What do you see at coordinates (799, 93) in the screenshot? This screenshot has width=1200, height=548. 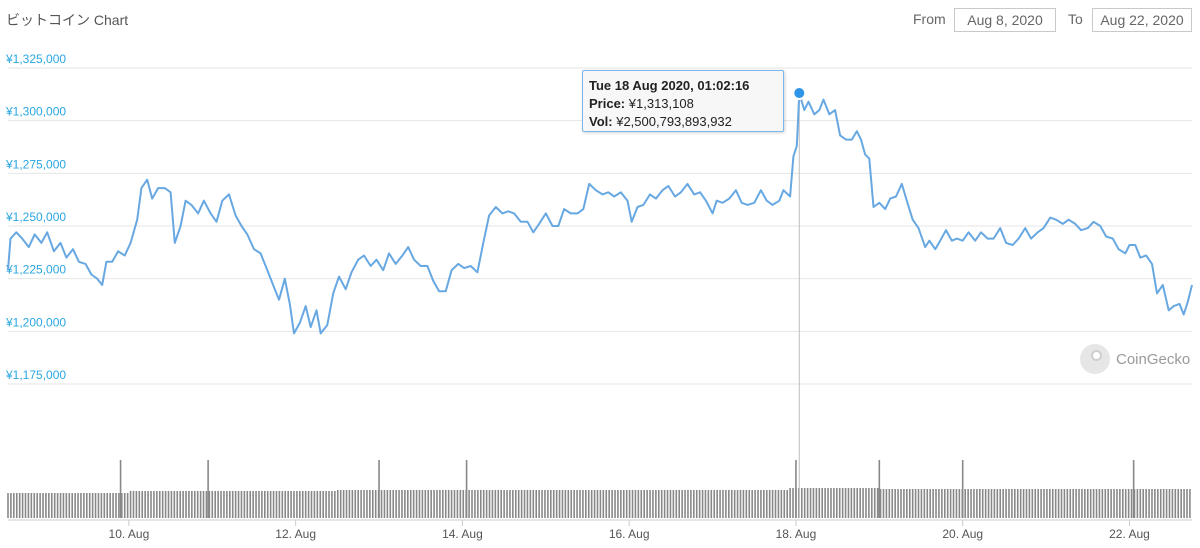 I see `highlight-point` at bounding box center [799, 93].